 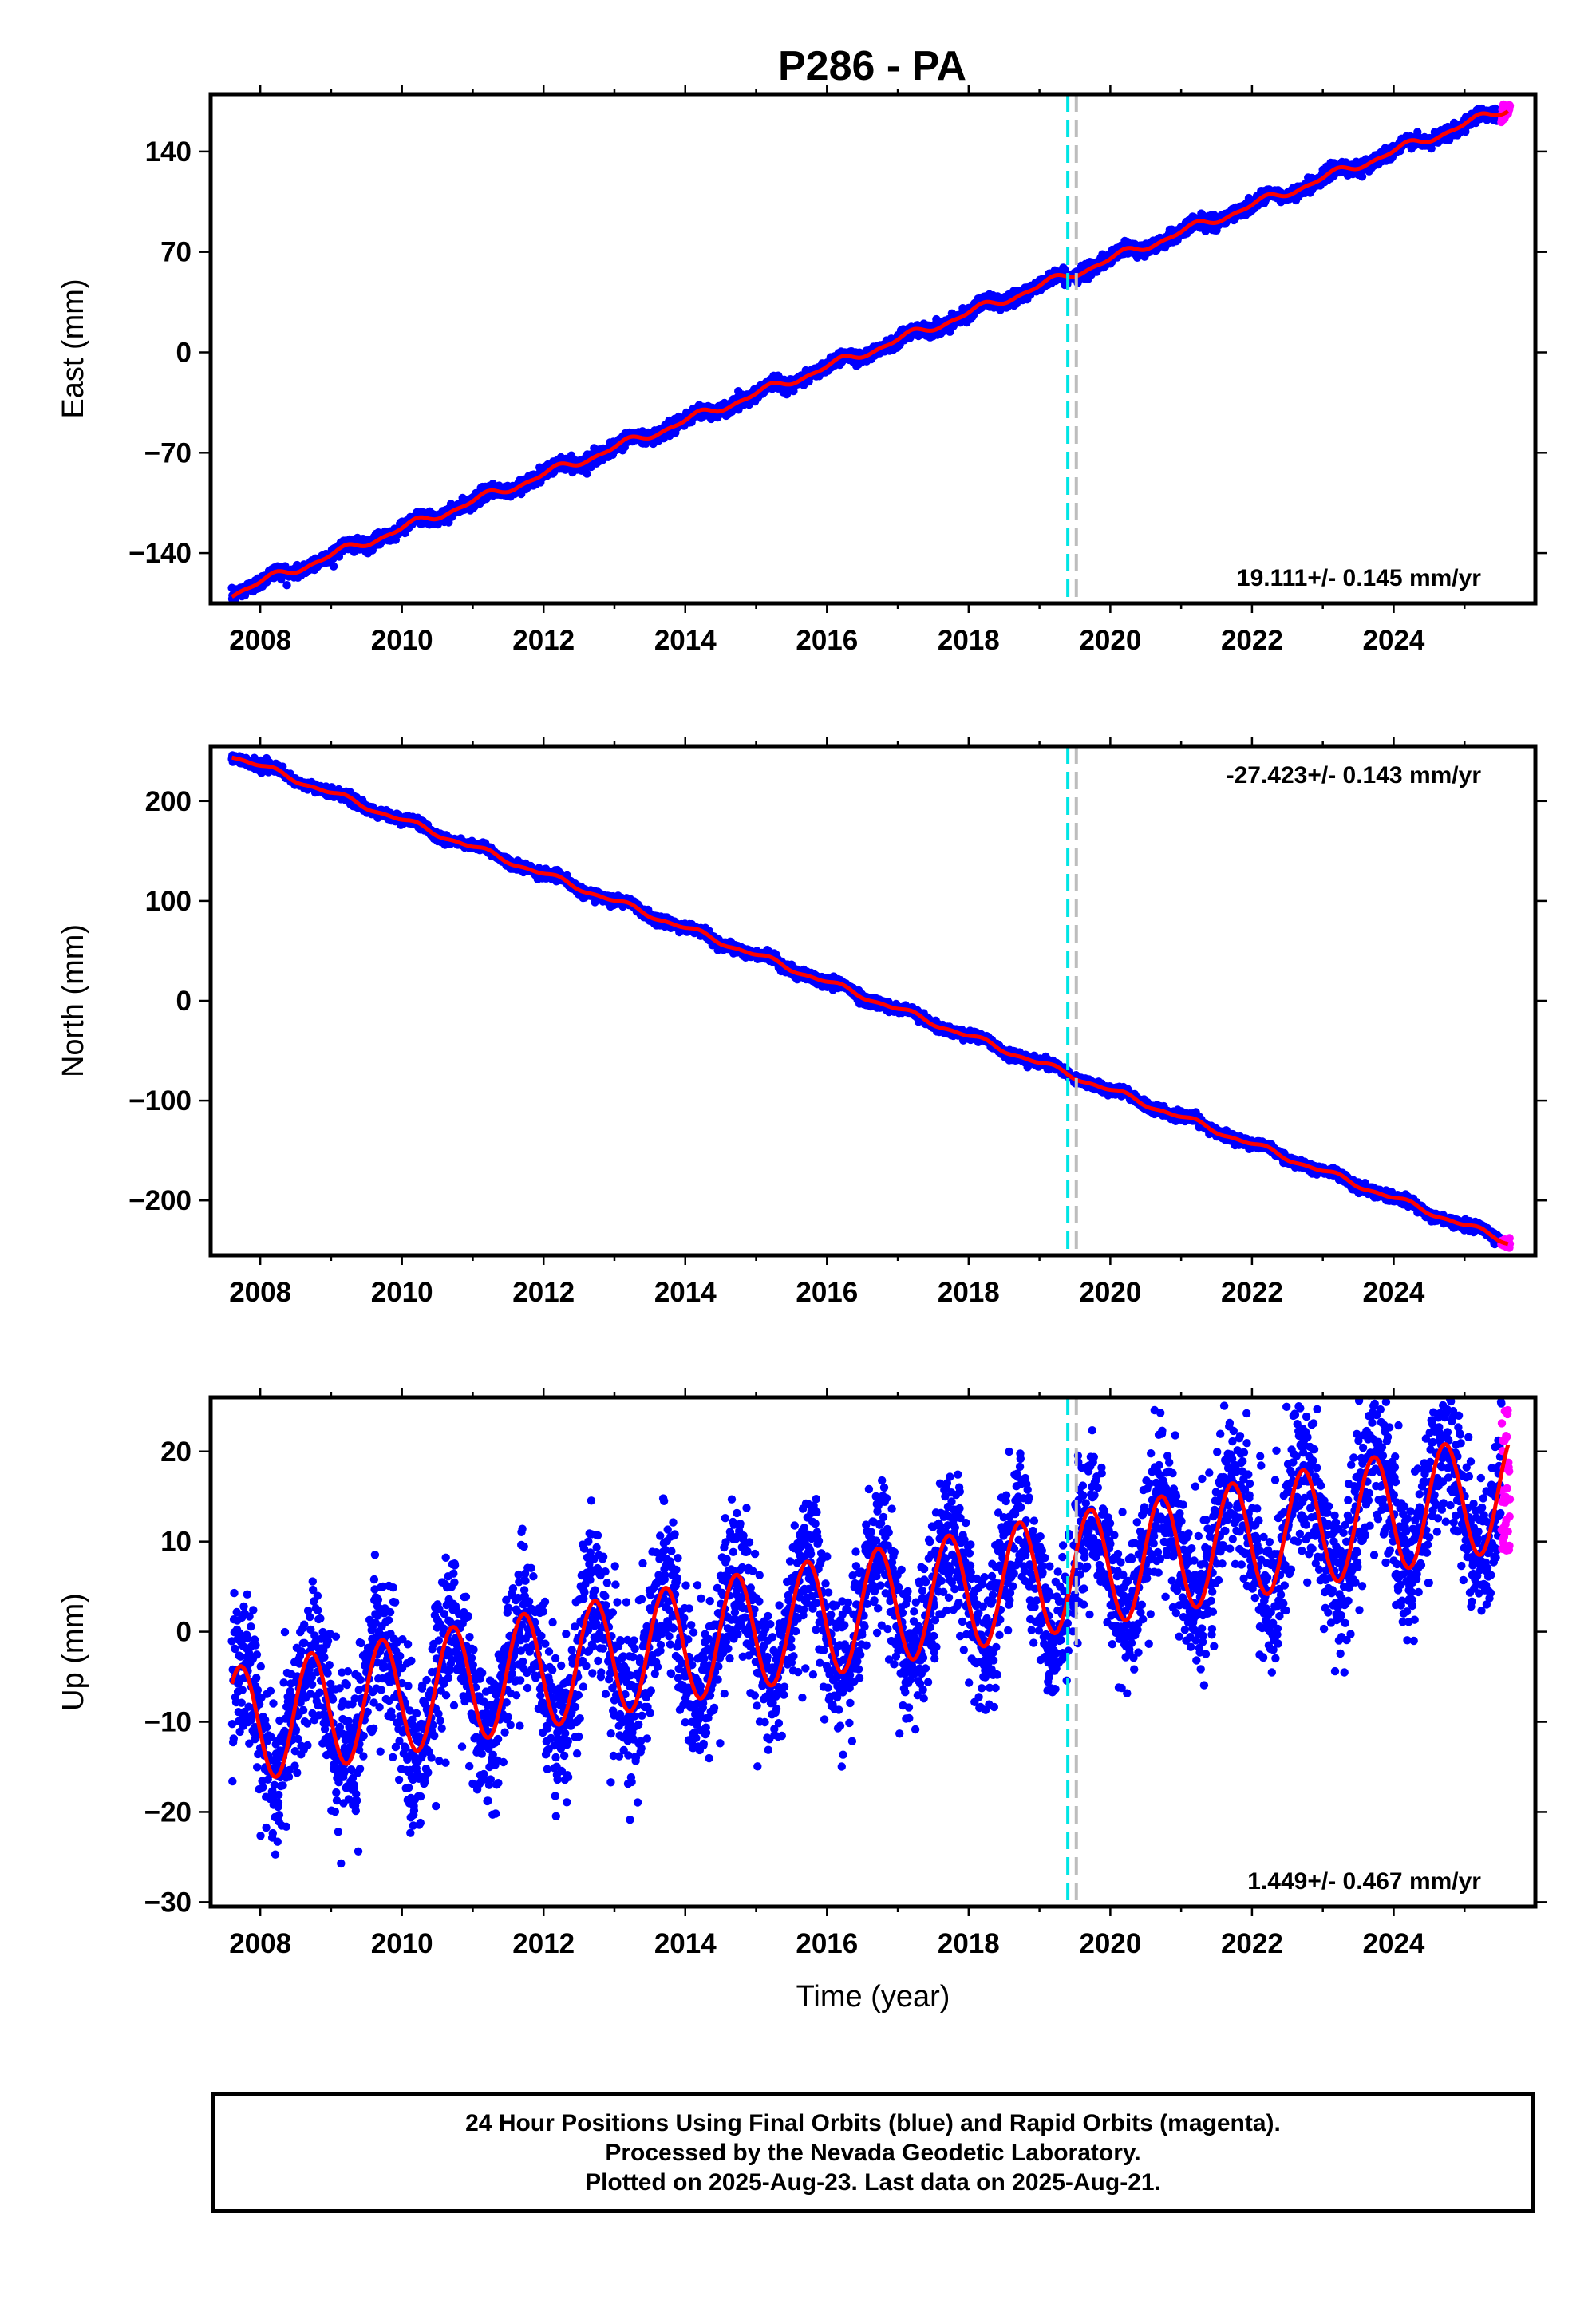 I want to click on y-tick-label: −140, so click(x=160, y=553).